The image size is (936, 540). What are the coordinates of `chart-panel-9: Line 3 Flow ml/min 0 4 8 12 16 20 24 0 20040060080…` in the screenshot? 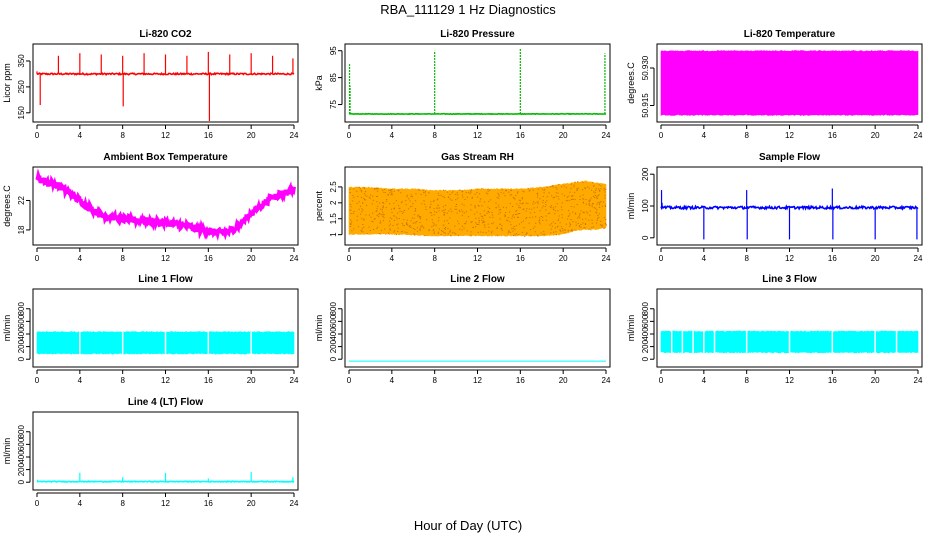 It's located at (774, 329).